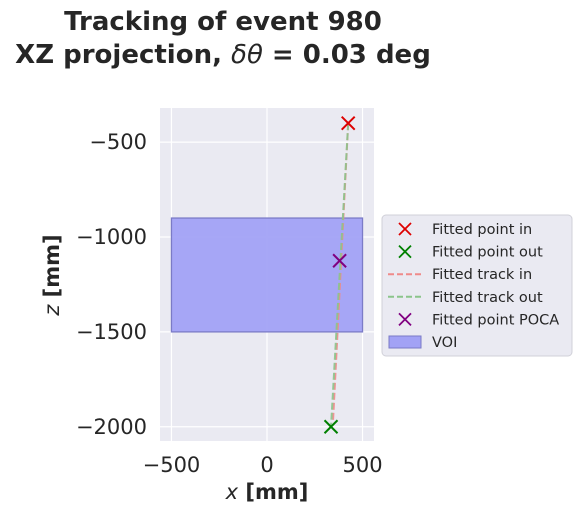 This screenshot has height=514, width=581. I want to click on y-axis-var: z, so click(52, 310).